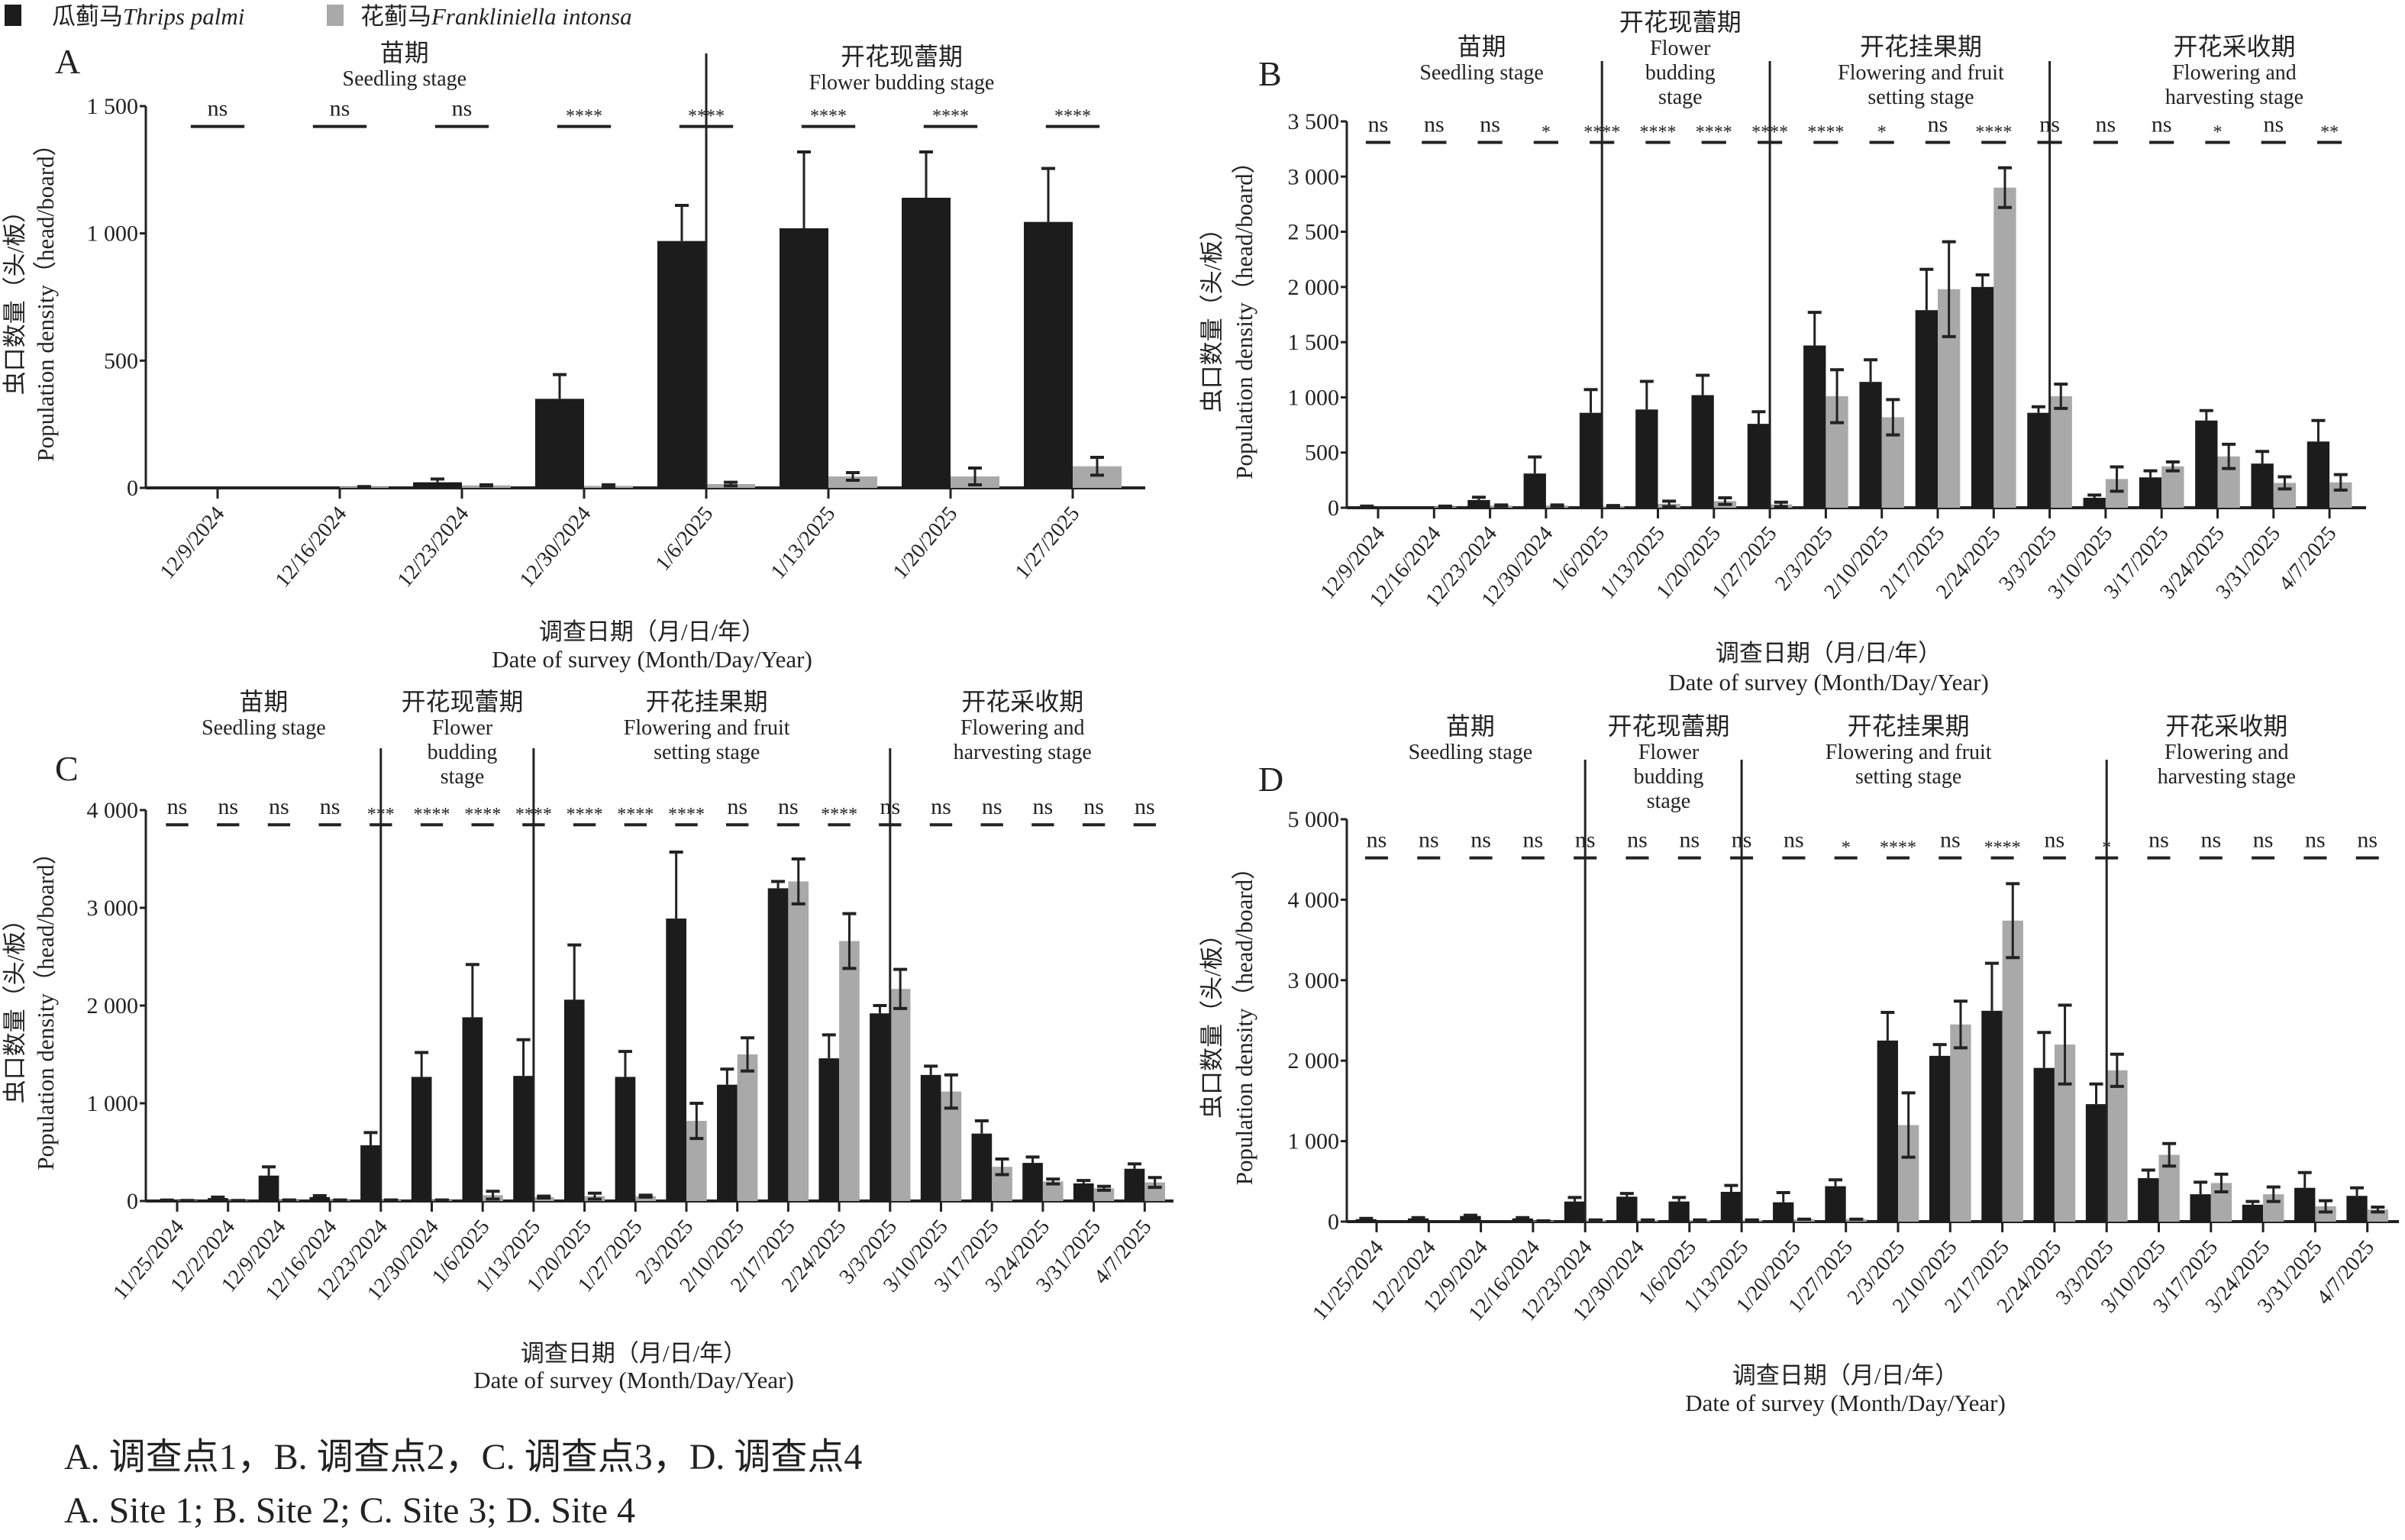  Describe the element at coordinates (633, 1380) in the screenshot. I see `x-axis-title-en: Date of survey (Month/Day/Year)` at that location.